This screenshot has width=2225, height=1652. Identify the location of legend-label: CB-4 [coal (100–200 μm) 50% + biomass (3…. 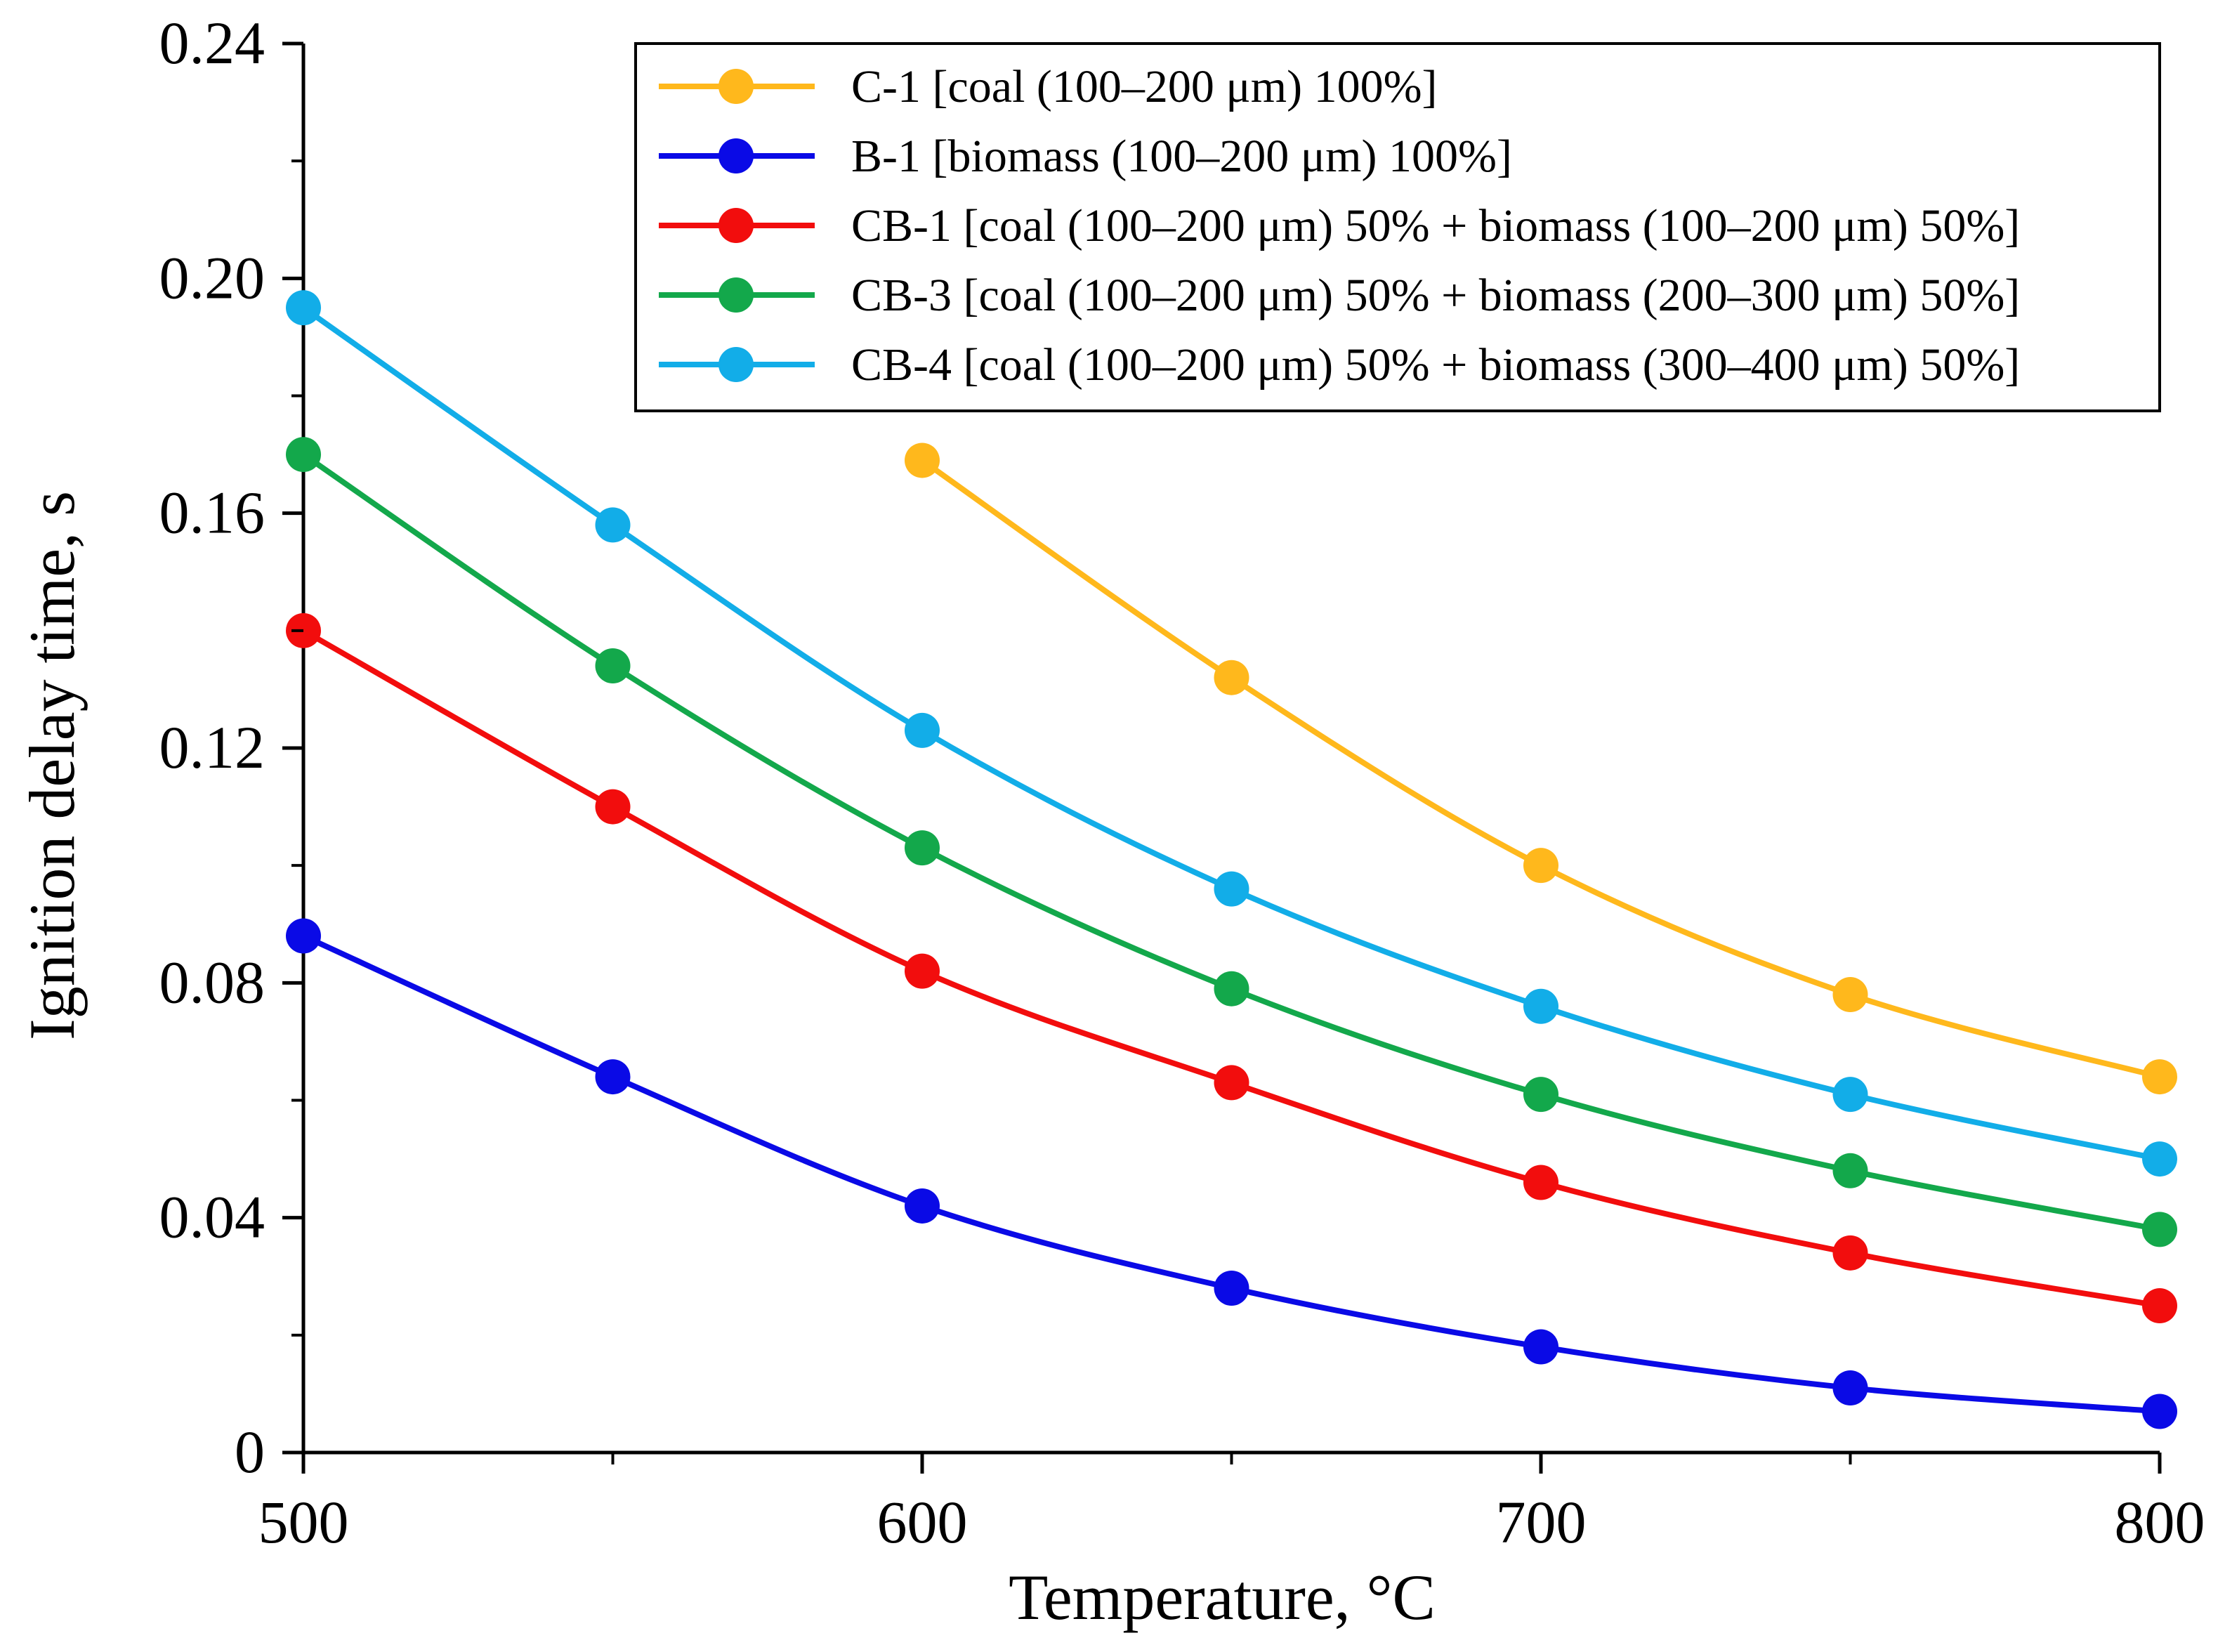
(1435, 365).